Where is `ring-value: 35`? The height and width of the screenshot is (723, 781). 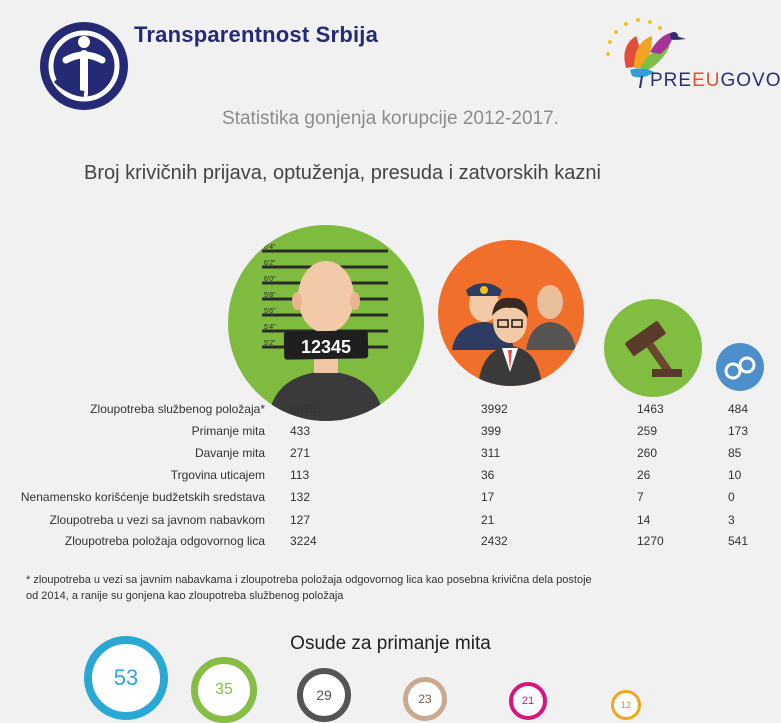
ring-value: 35 is located at coordinates (224, 689).